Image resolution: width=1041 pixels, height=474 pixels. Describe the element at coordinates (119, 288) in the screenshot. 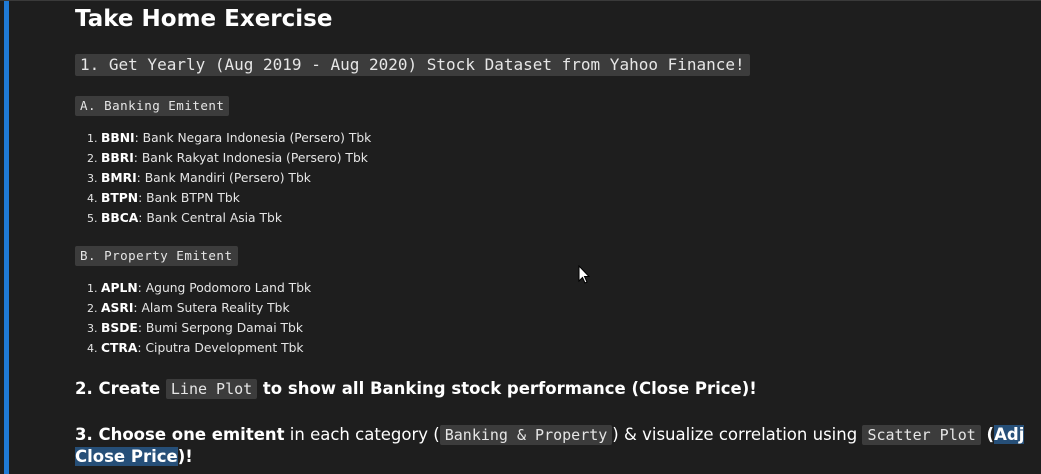

I see `ticker-code: APLN` at that location.